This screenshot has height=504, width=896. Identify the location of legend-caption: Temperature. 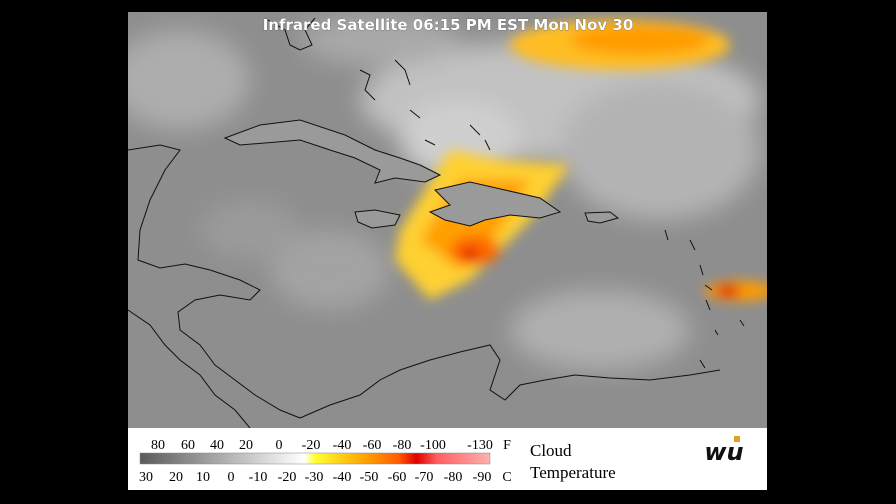
(573, 472).